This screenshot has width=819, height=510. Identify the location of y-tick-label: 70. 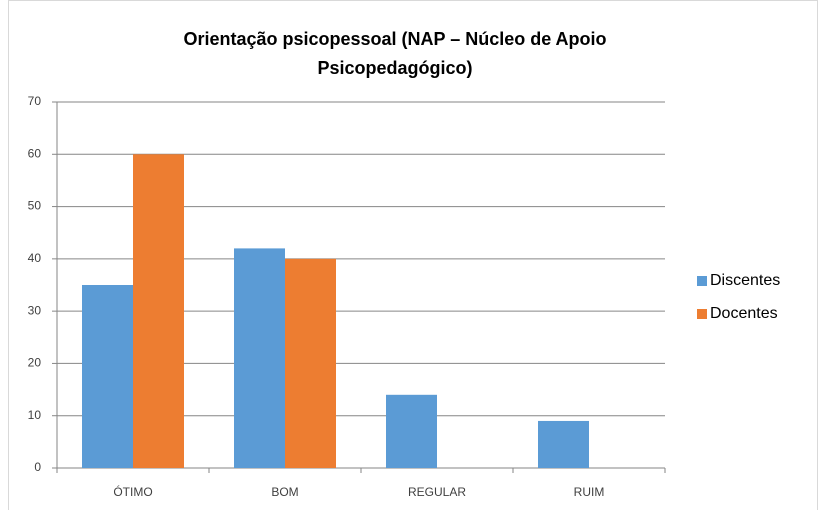
(35, 101).